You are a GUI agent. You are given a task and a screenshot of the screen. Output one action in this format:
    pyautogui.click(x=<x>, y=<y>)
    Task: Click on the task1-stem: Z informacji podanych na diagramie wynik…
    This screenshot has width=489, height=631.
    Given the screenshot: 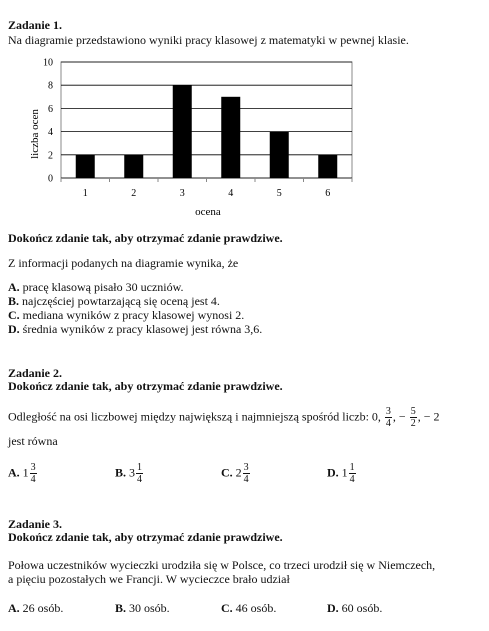 What is the action you would take?
    pyautogui.click(x=123, y=263)
    